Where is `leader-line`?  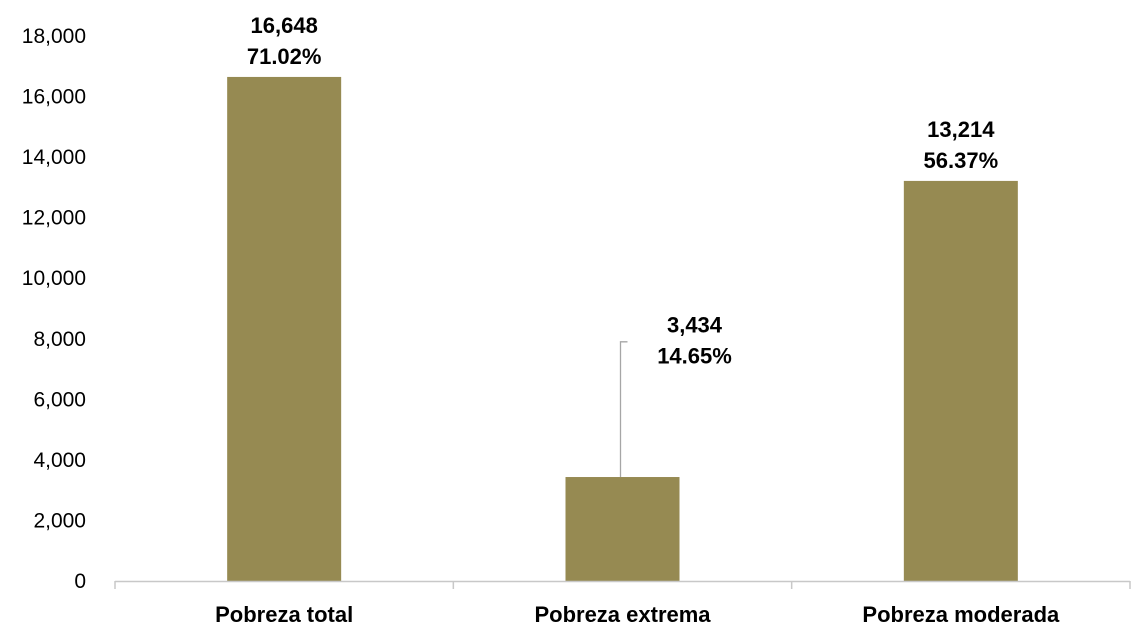
leader-line is located at coordinates (623, 409).